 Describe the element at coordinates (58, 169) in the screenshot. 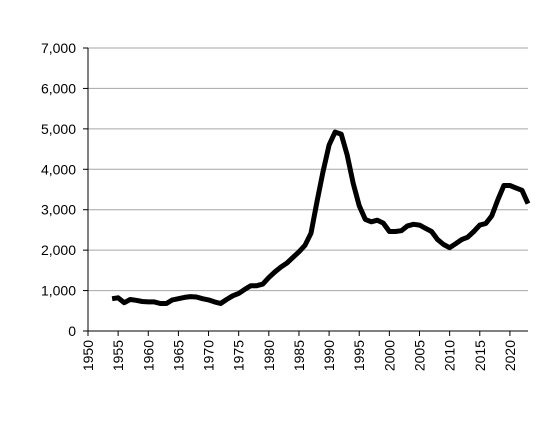

I see `y-tick-label: 4,000` at that location.